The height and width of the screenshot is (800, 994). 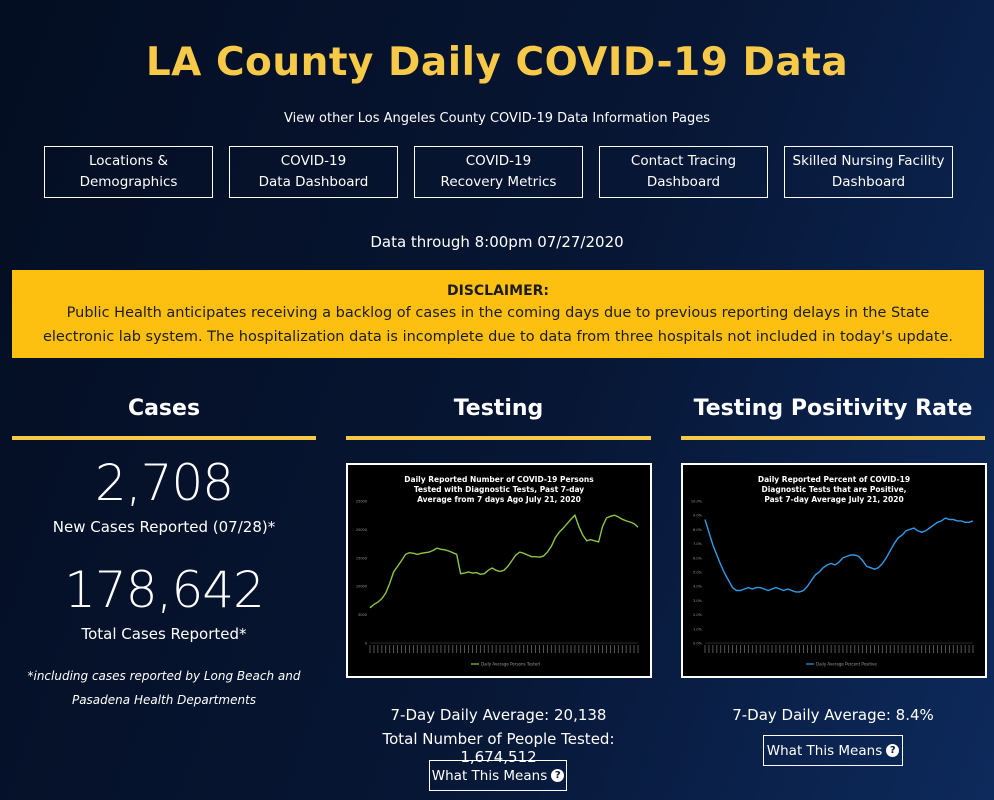 I want to click on y-tick-label: 6.0%, so click(x=698, y=558).